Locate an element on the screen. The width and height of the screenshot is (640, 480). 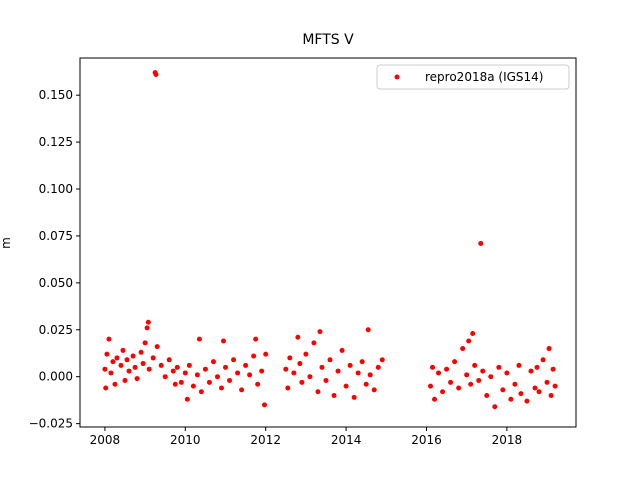
x-tick-label: 2014 is located at coordinates (346, 440).